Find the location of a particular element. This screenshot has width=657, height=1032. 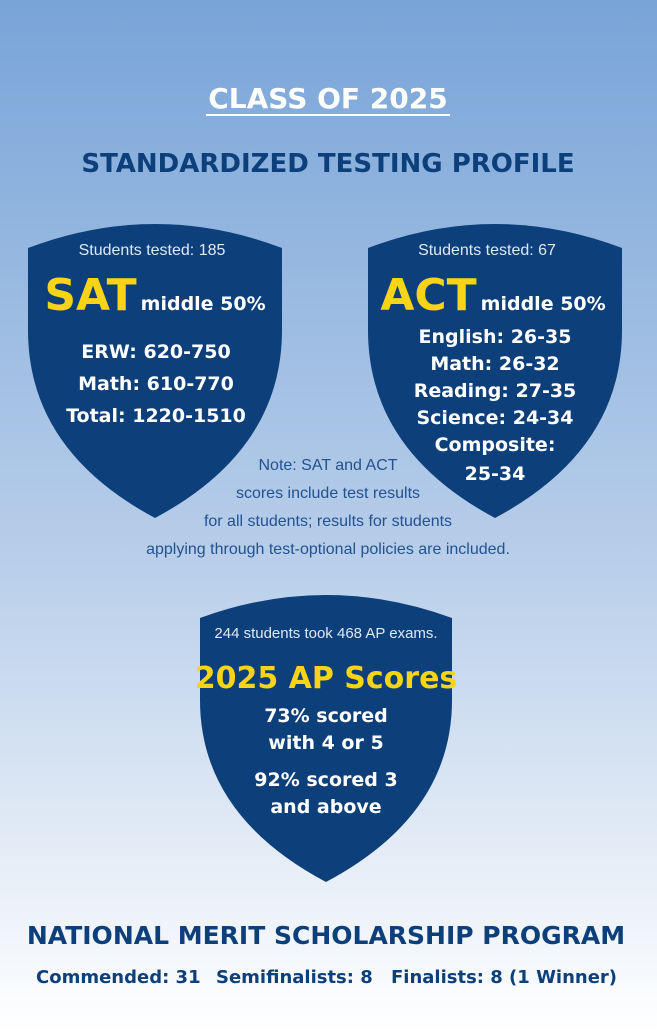

note-line: for all students; results for students is located at coordinates (328, 521).